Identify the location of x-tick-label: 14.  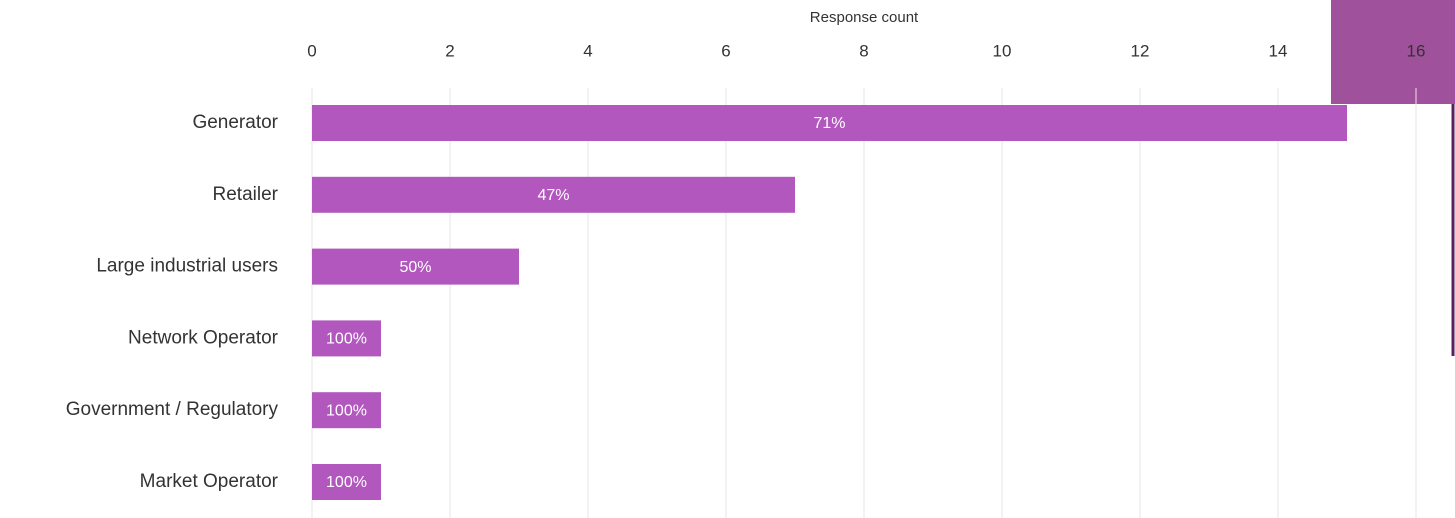
(1278, 50).